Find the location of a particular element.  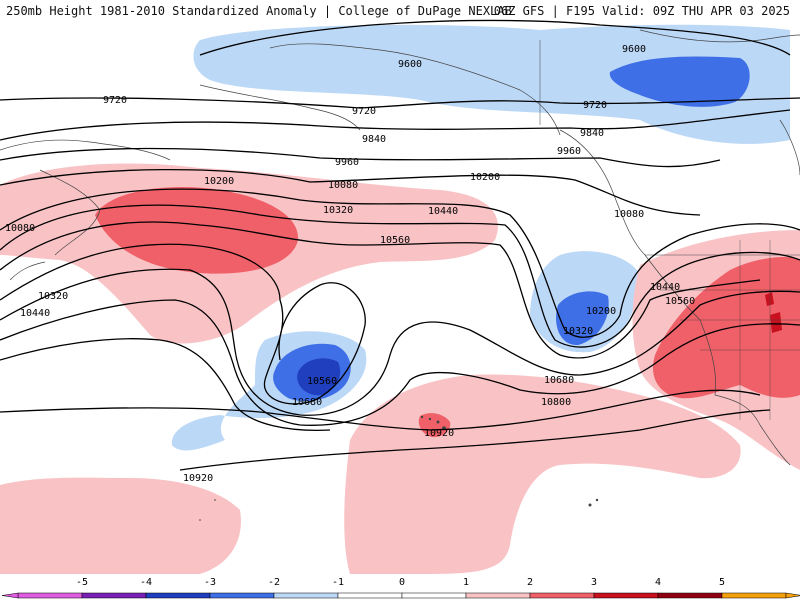

contour-label: 10800 is located at coordinates (556, 402).